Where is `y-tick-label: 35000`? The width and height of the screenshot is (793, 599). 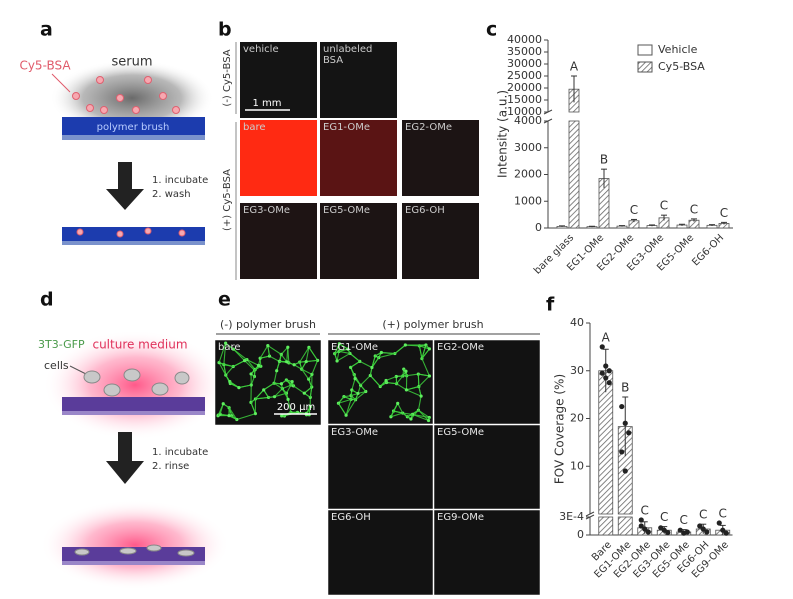
y-tick-label: 35000 is located at coordinates (524, 51).